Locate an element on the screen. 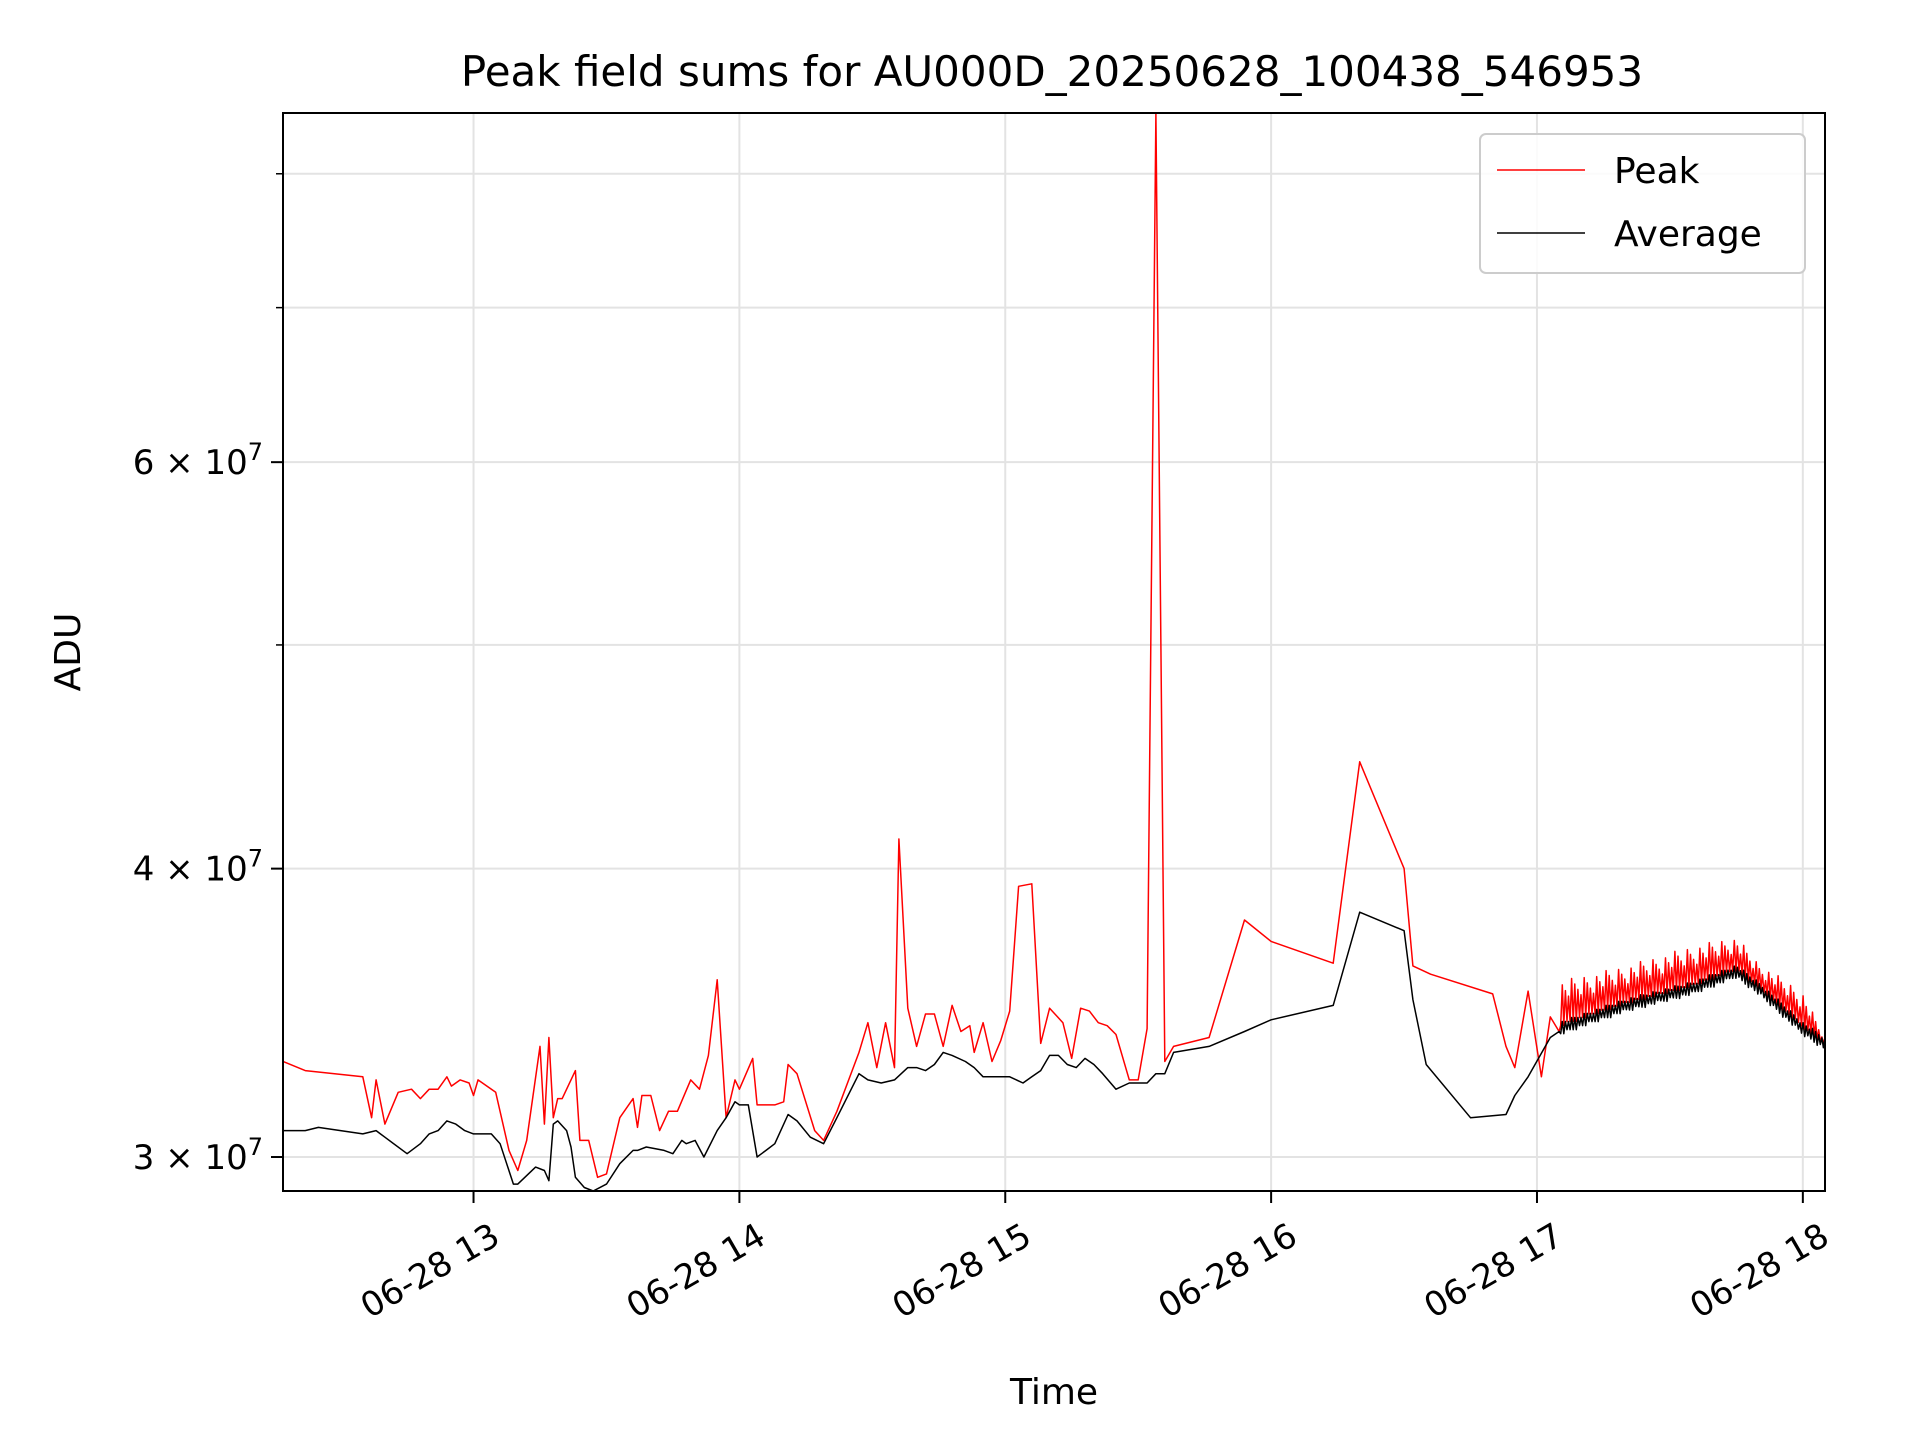 This screenshot has height=1440, width=1920. y-tick-label: 3 × 107 is located at coordinates (198, 1155).